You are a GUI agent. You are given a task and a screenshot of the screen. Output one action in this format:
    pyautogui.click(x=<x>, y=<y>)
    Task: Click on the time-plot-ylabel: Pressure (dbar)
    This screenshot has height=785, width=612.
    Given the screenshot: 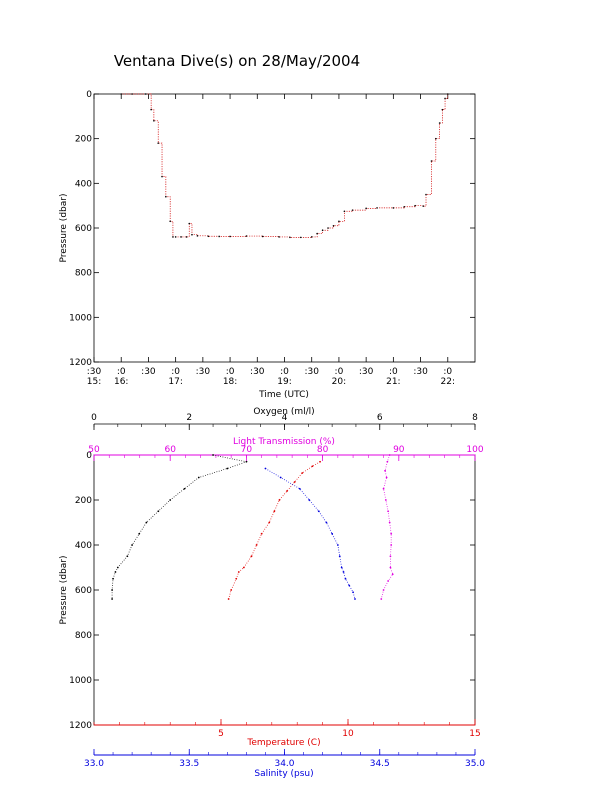 What is the action you would take?
    pyautogui.click(x=64, y=228)
    